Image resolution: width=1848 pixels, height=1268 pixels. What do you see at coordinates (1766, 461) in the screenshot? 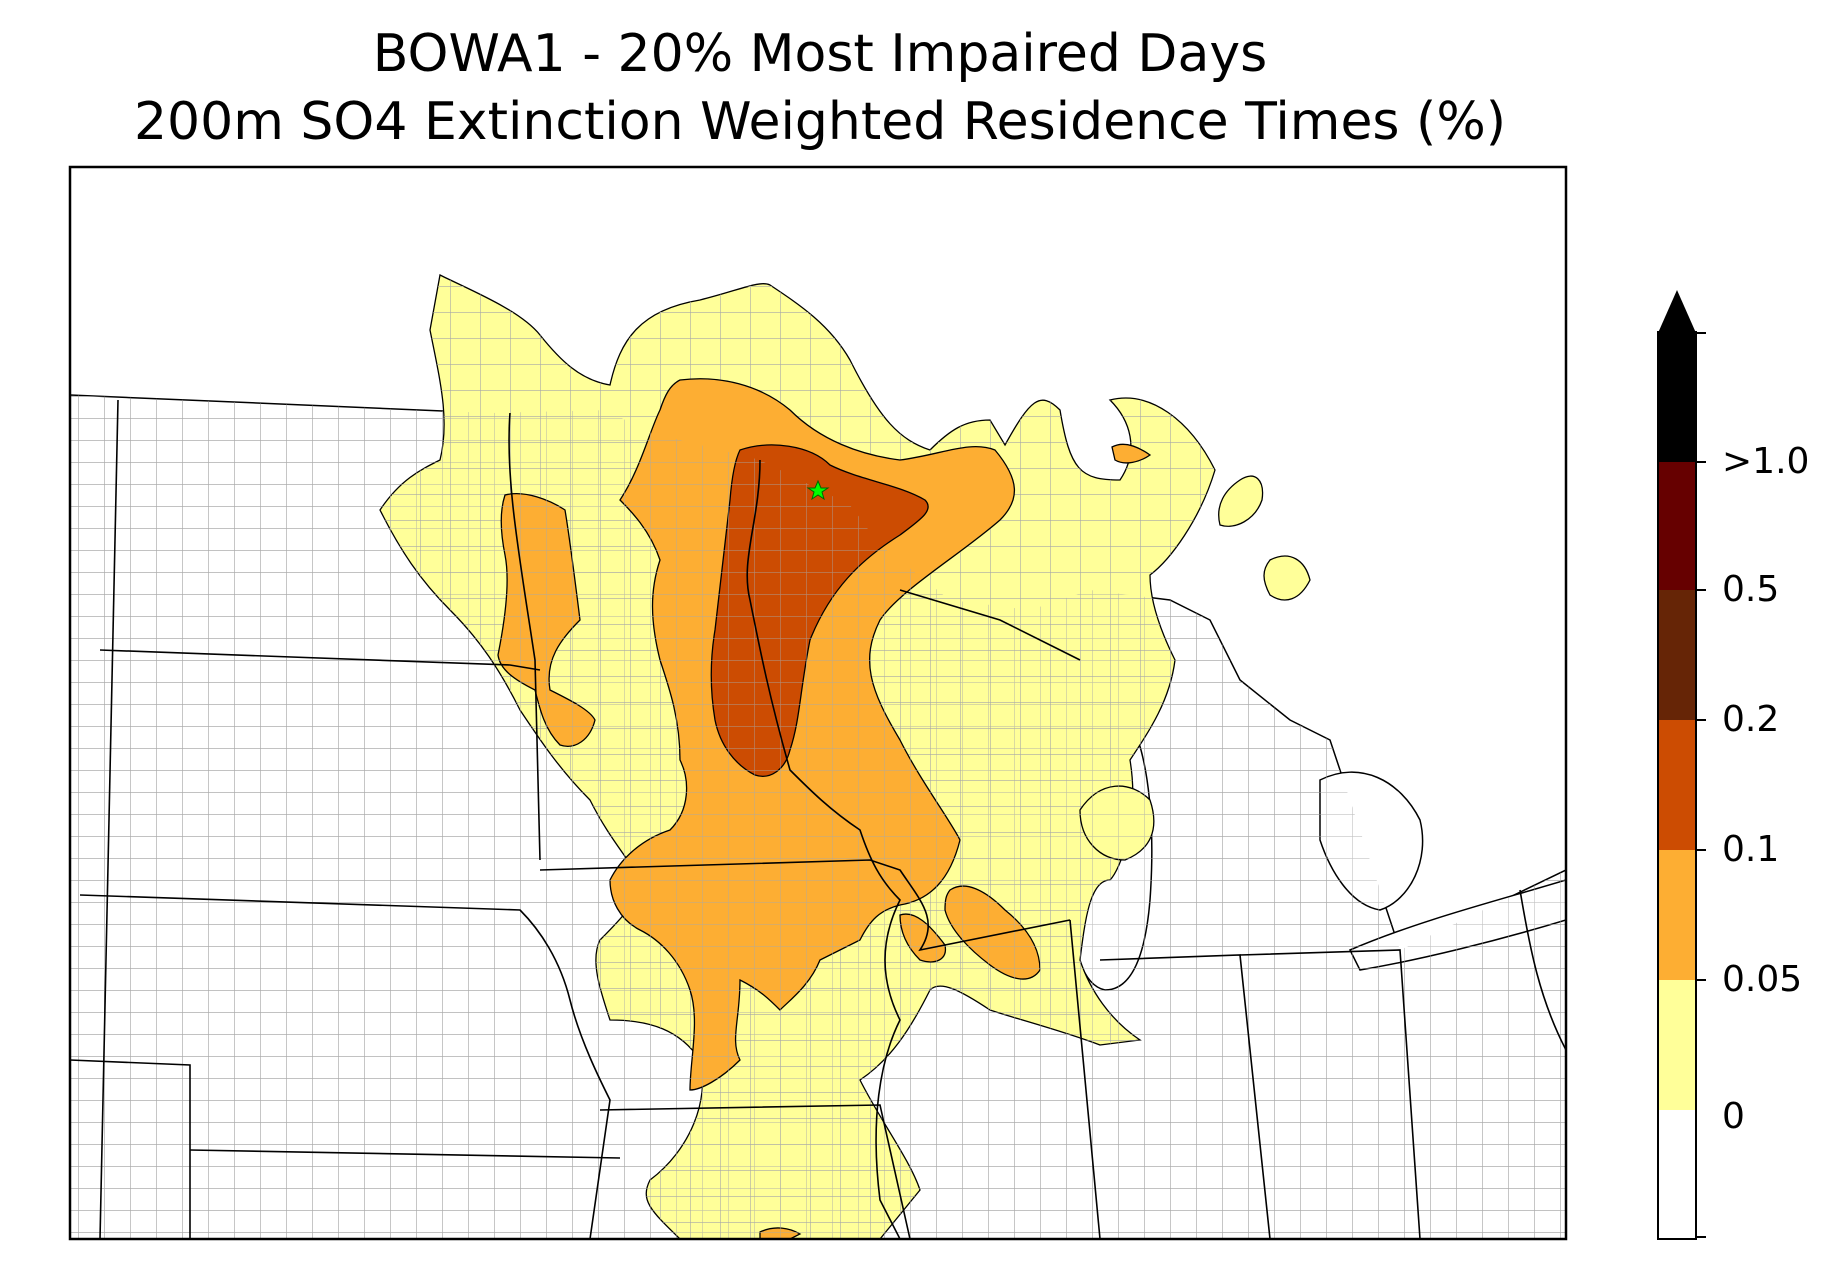
I see `colorbar-label-1.0: >1.0` at bounding box center [1766, 461].